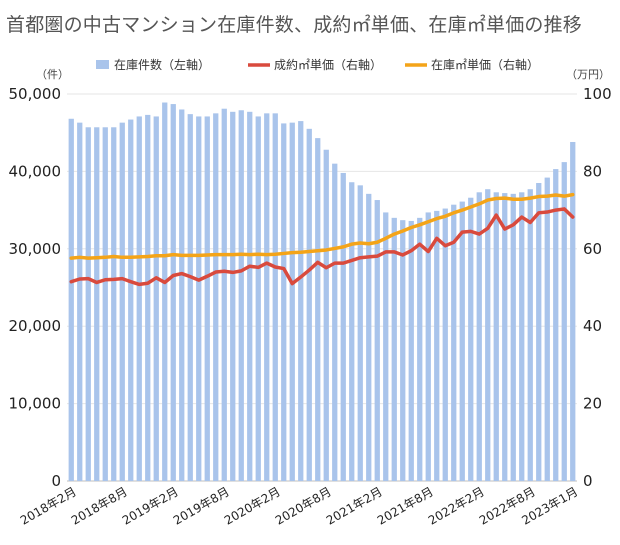 The width and height of the screenshot is (620, 545). I want to click on right-axis: 0 20 40 60 80 100, so click(597, 287).